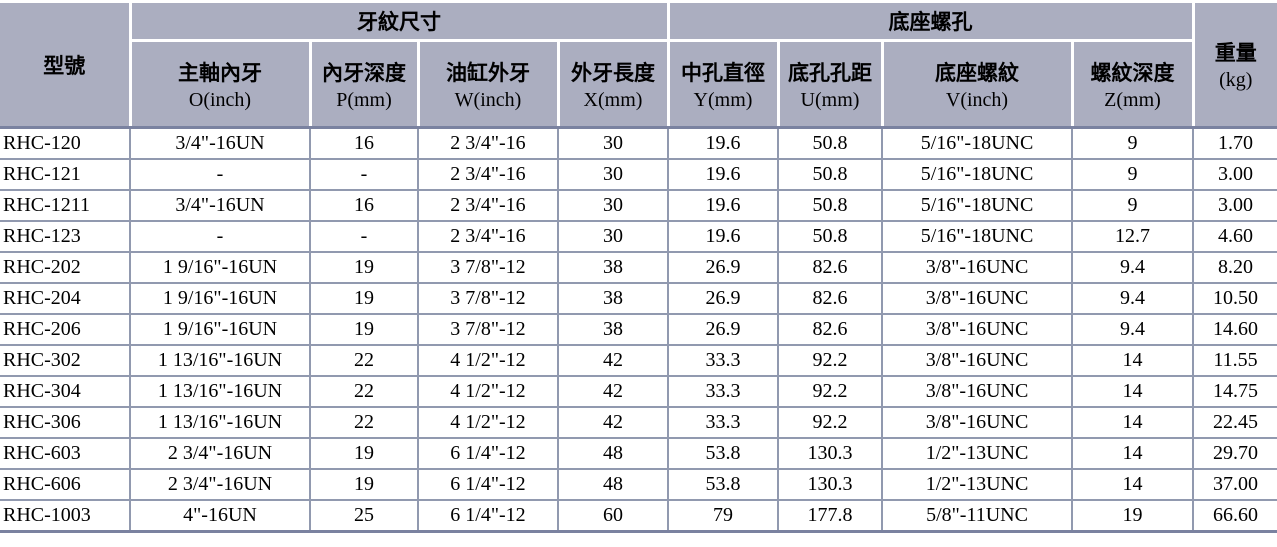 This screenshot has height=547, width=1277. What do you see at coordinates (1132, 174) in the screenshot?
I see `value-cell: 9` at bounding box center [1132, 174].